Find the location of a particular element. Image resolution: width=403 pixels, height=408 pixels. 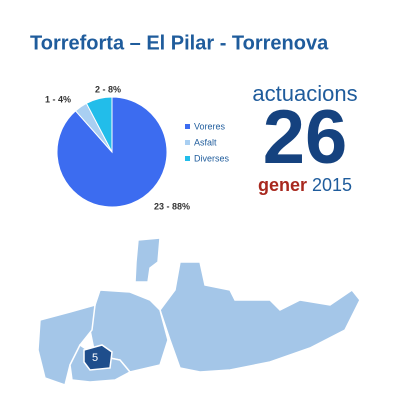

title: Torreforta – El Pilar - Torrenova is located at coordinates (179, 43).